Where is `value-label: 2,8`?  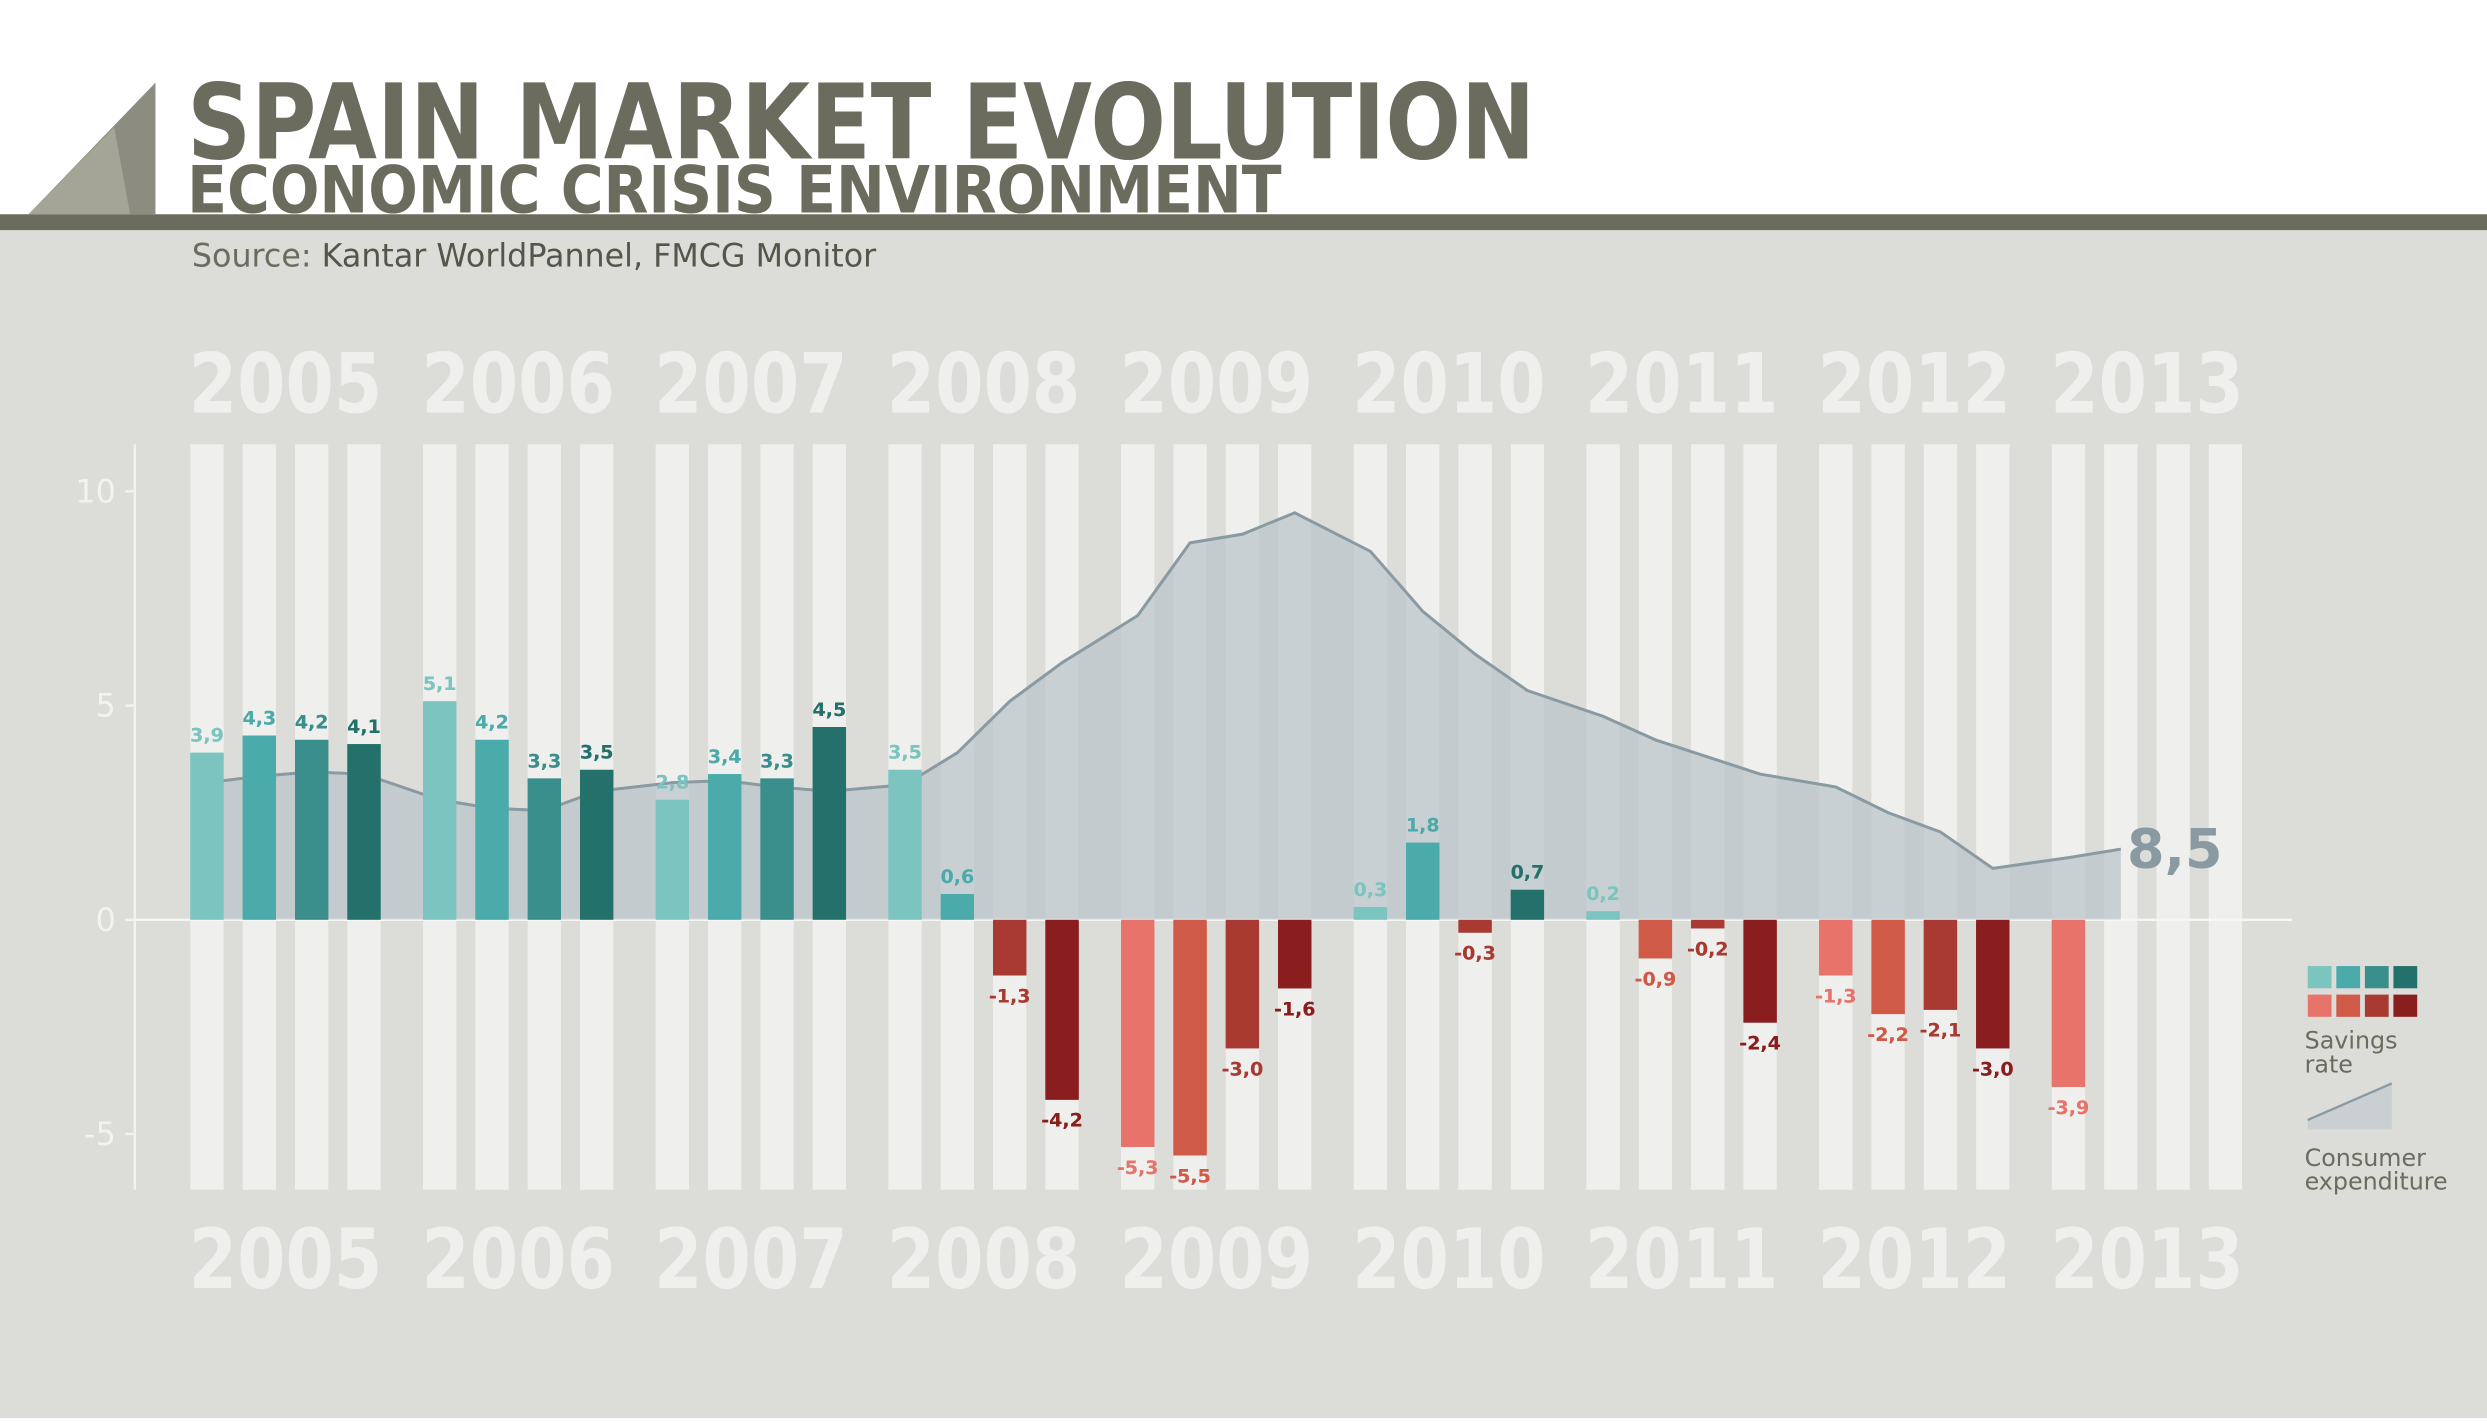
value-label: 2,8 is located at coordinates (673, 783).